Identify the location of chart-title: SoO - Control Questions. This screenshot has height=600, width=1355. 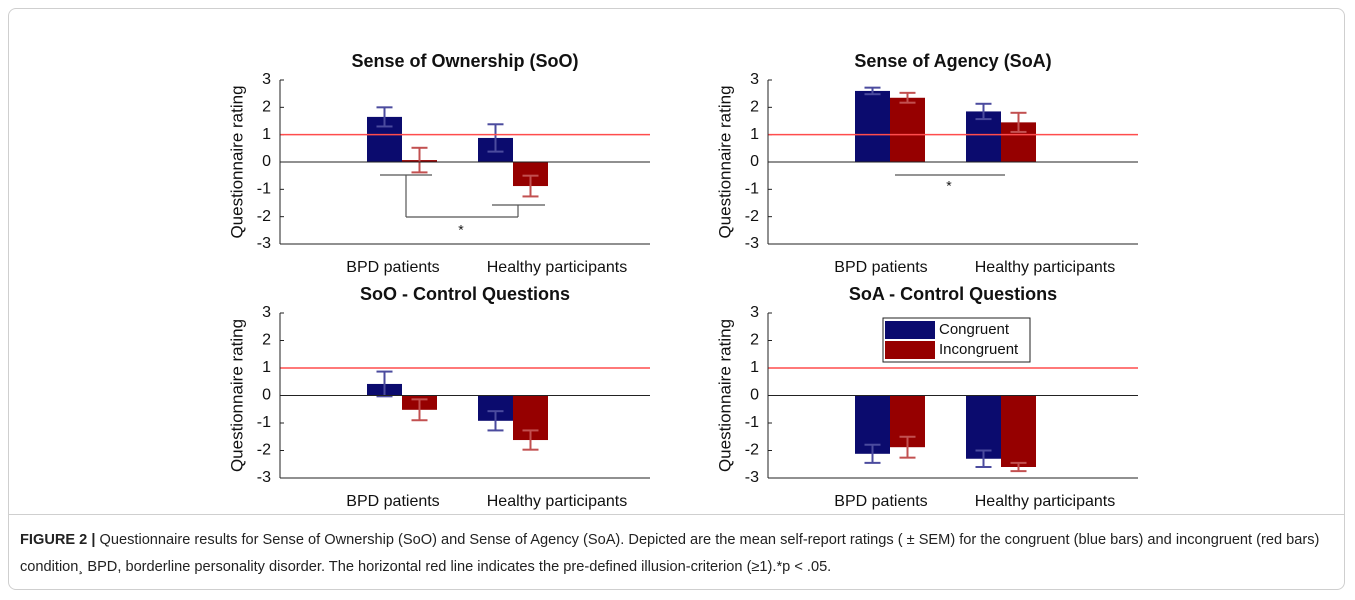
(465, 294).